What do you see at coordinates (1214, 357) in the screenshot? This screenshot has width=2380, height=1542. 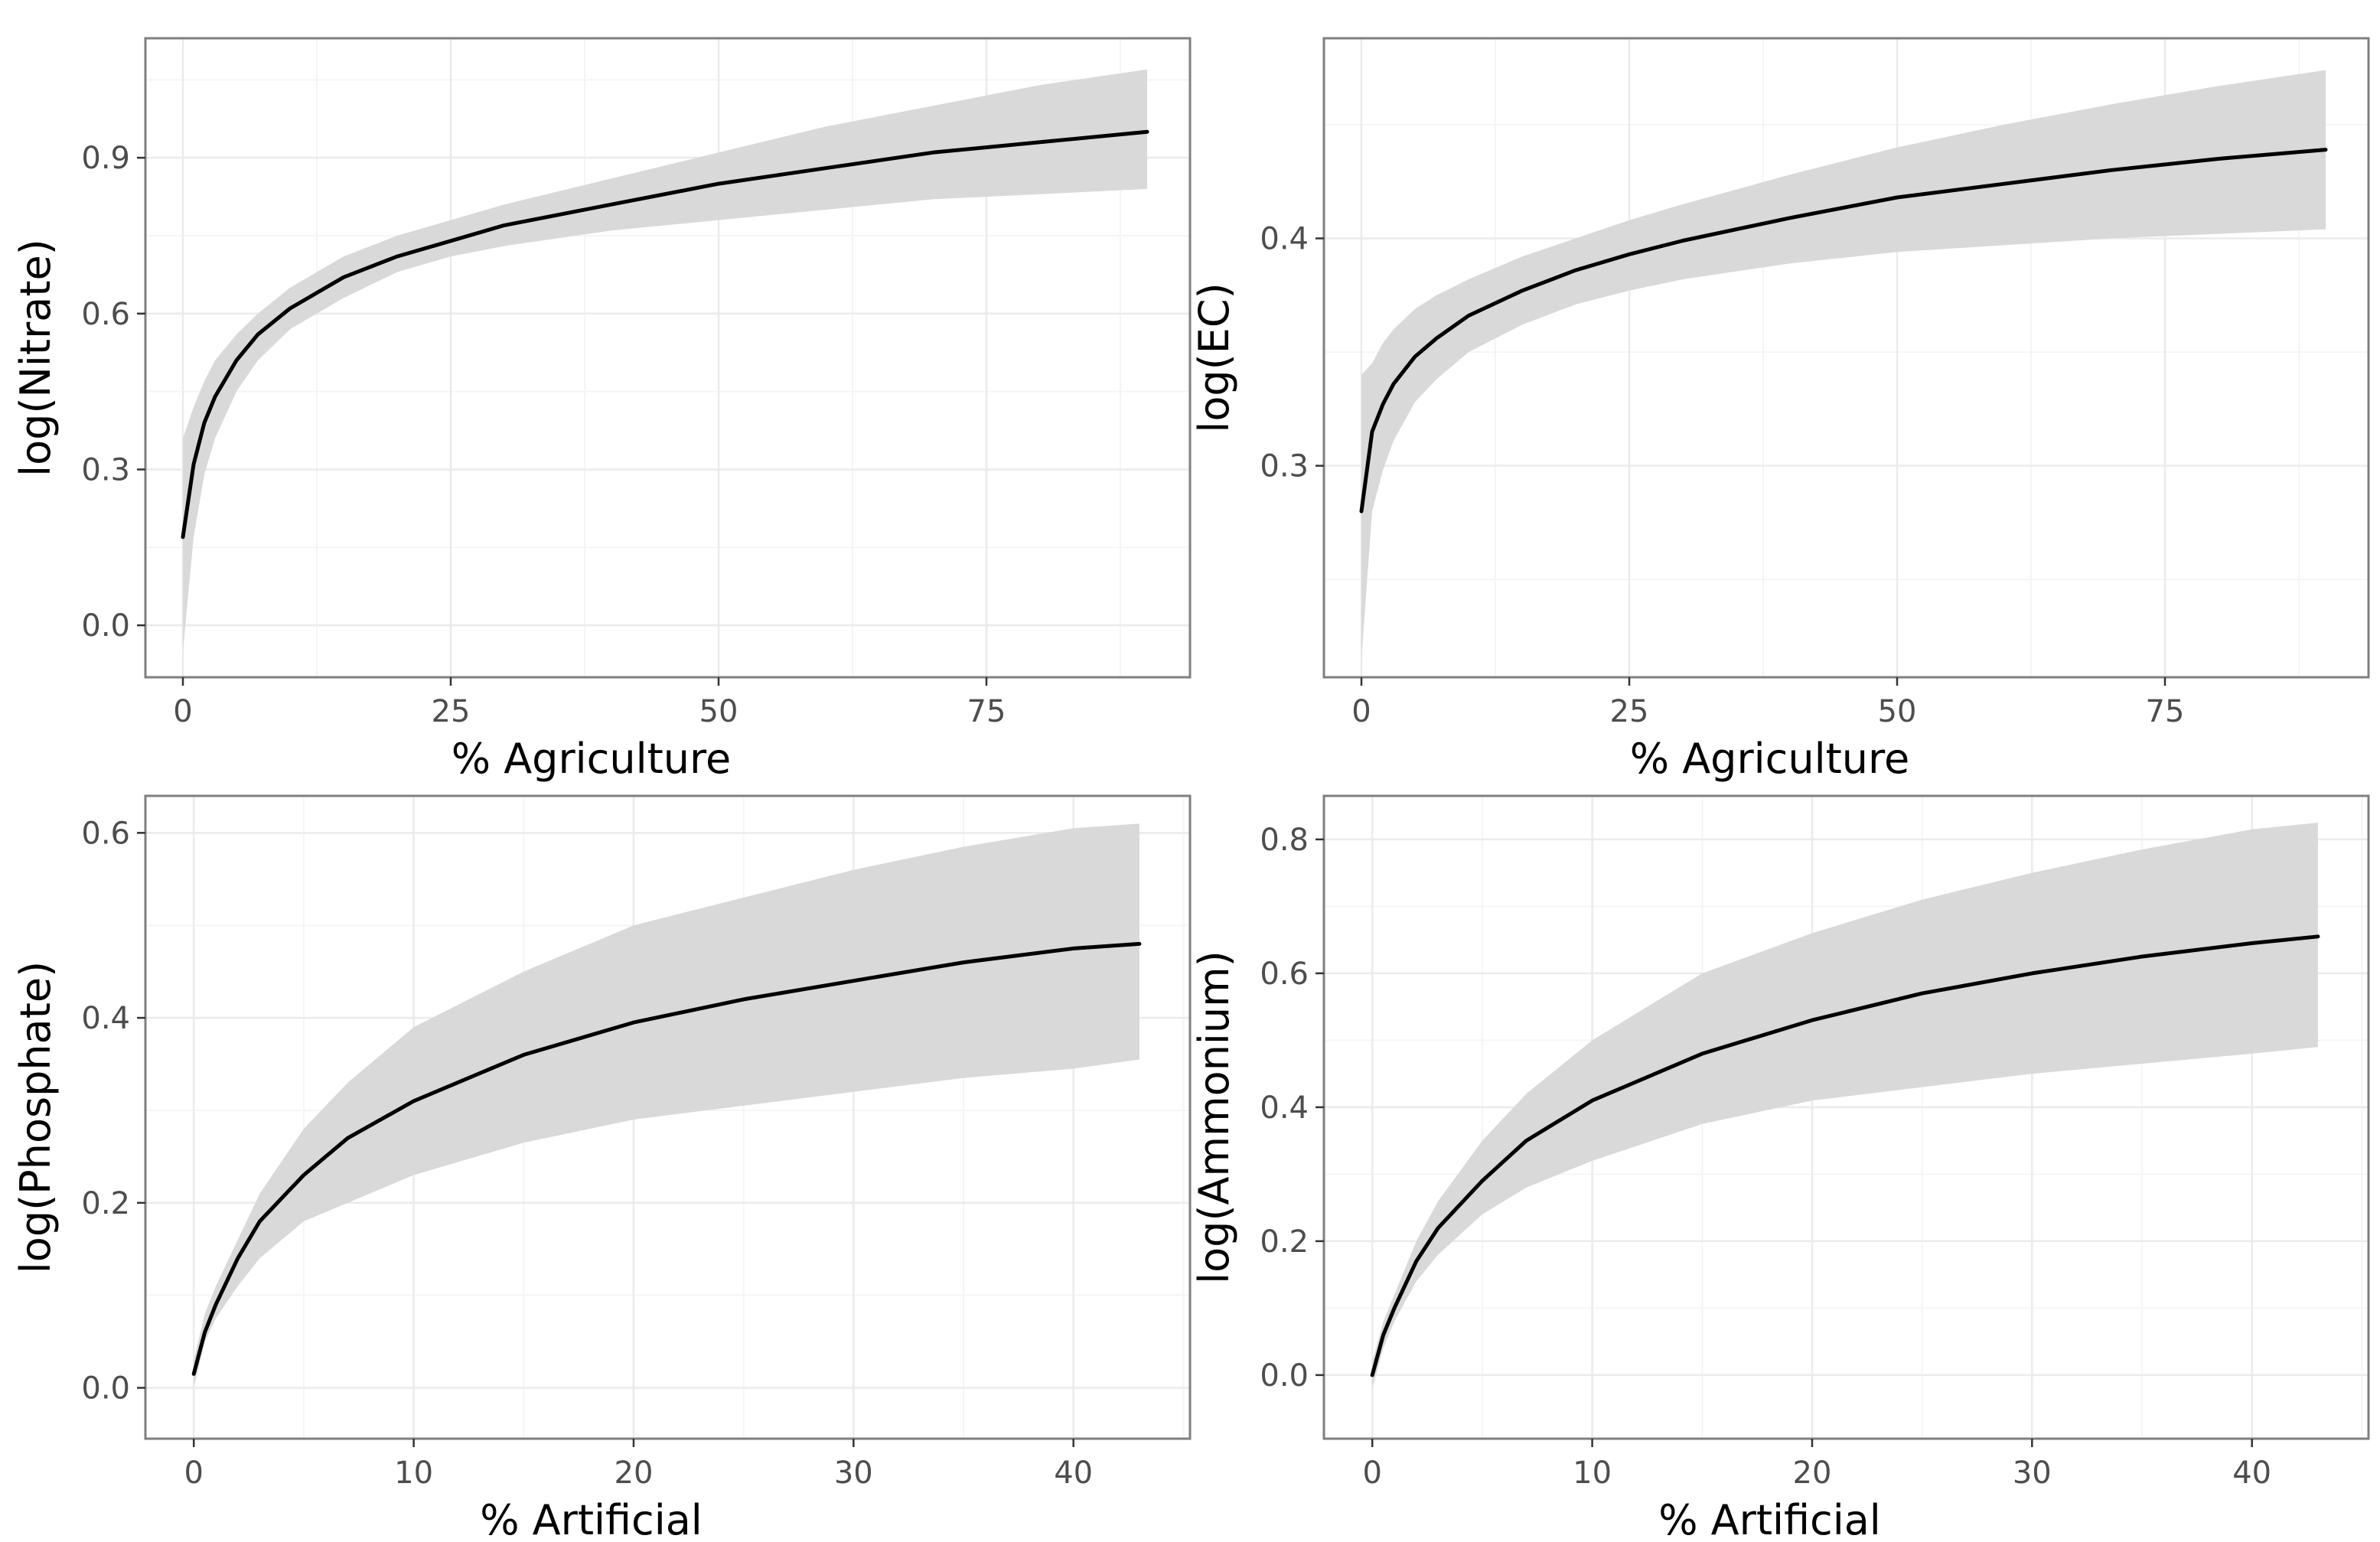 I see `y-axis-title: log(EC)` at bounding box center [1214, 357].